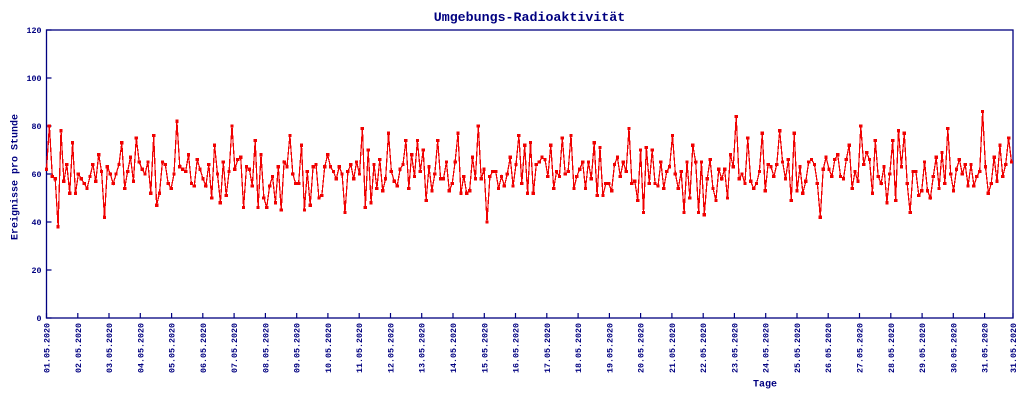  Describe the element at coordinates (37, 175) in the screenshot. I see `svg-text: 60` at that location.